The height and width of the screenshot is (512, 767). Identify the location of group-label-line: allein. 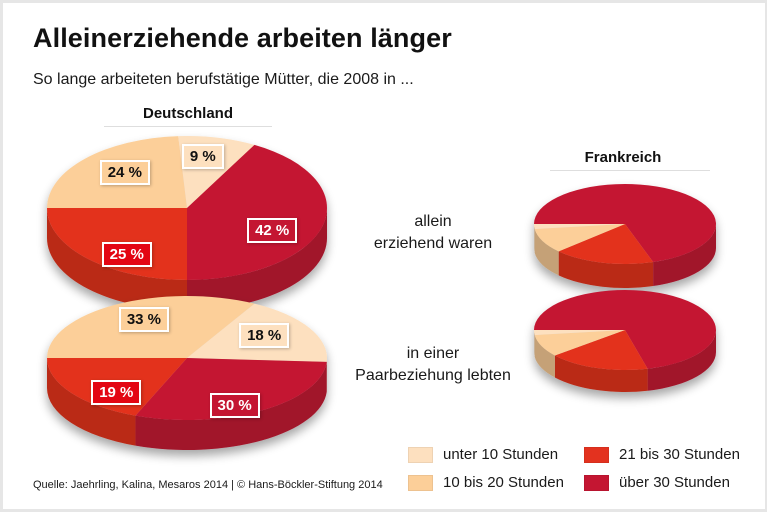
(433, 221).